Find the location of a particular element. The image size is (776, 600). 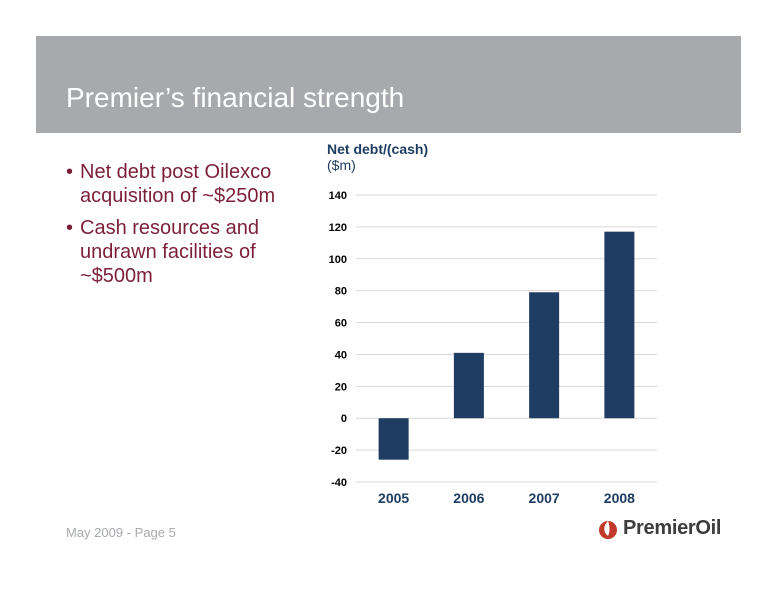

y-tick-label: 0 is located at coordinates (344, 419).